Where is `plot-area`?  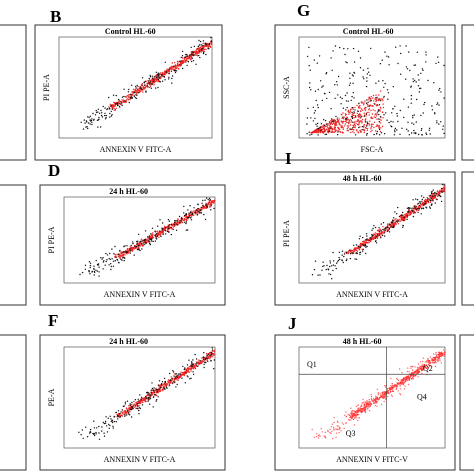
plot-area is located at coordinates (139, 397).